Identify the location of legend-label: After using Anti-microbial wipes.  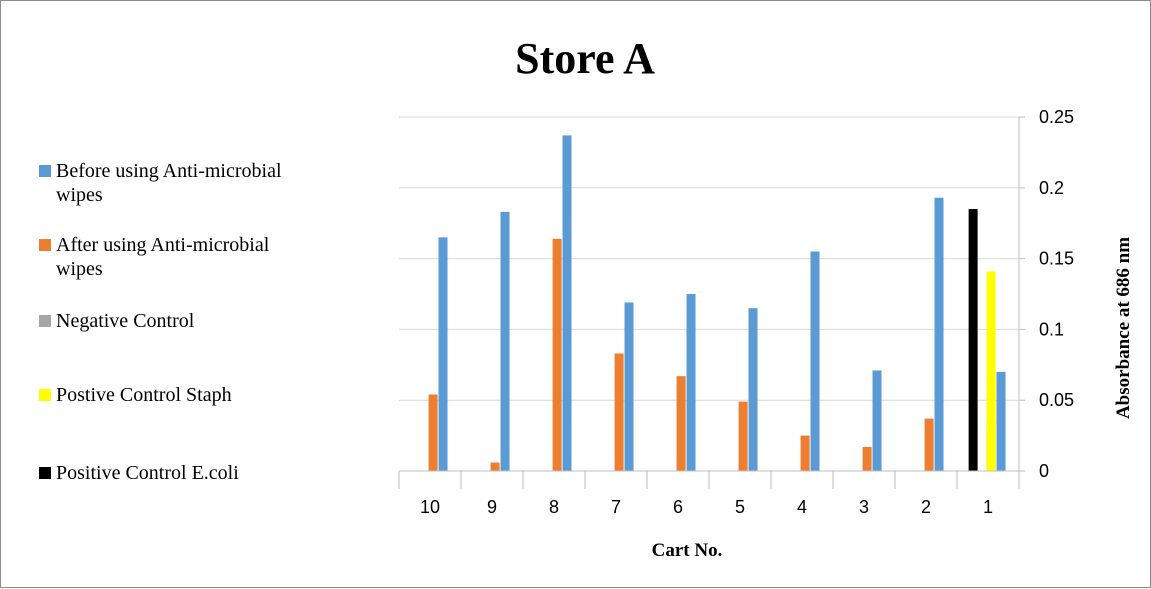
(163, 257).